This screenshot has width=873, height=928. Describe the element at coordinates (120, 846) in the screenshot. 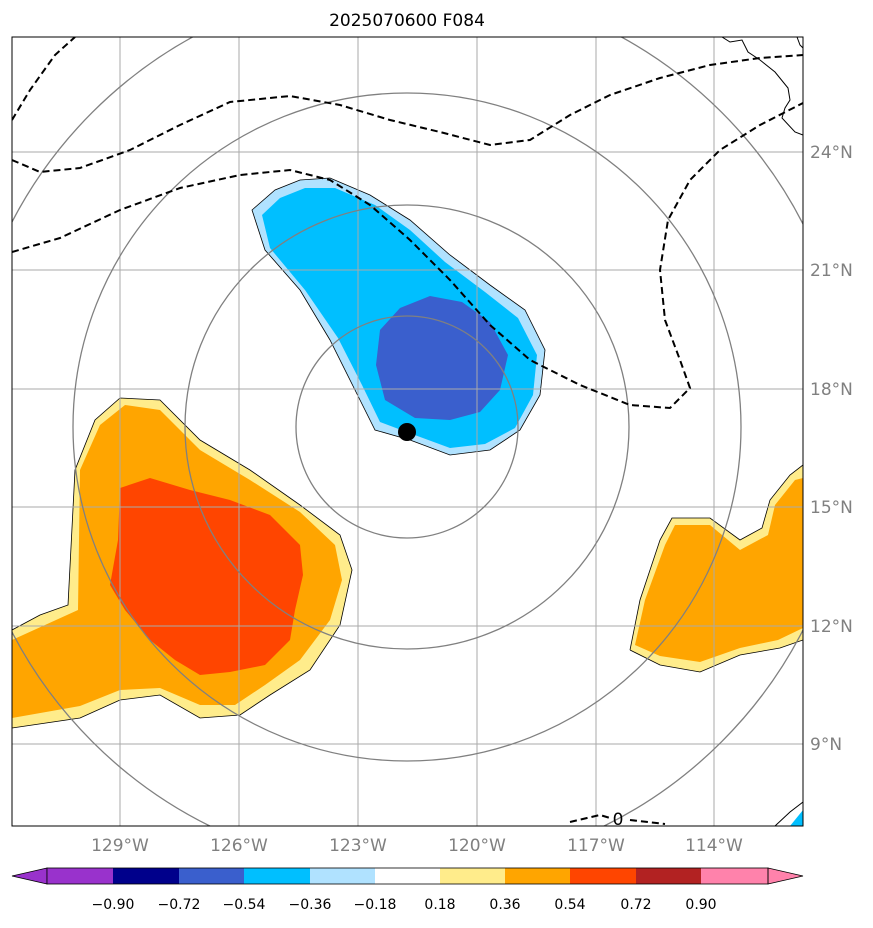

I see `lon-label: 129°W` at that location.